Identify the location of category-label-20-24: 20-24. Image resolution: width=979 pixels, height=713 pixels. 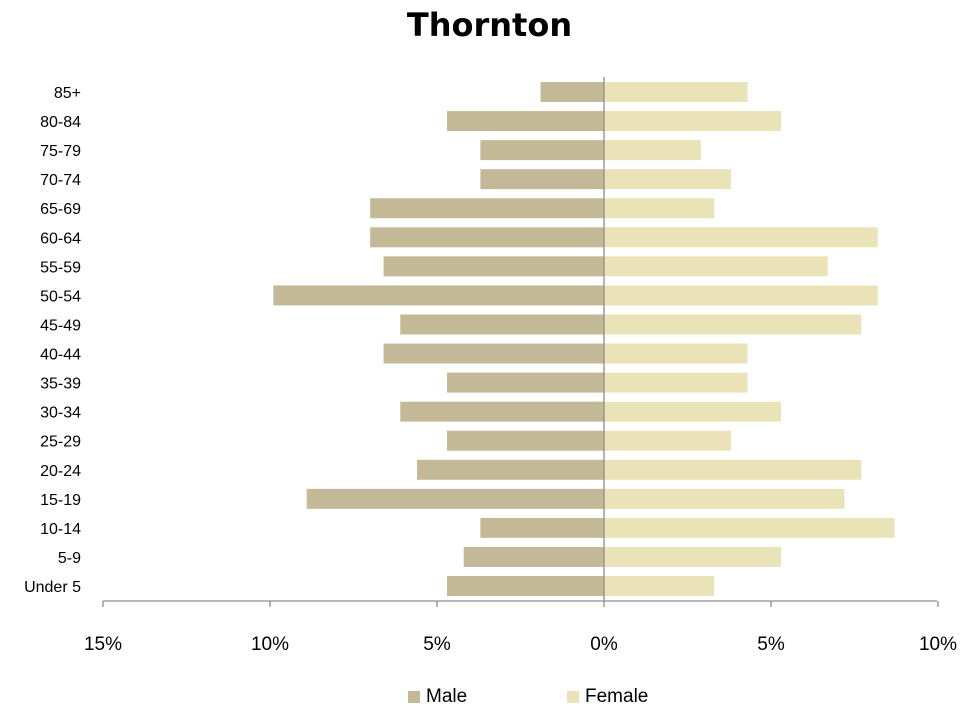
(60, 471).